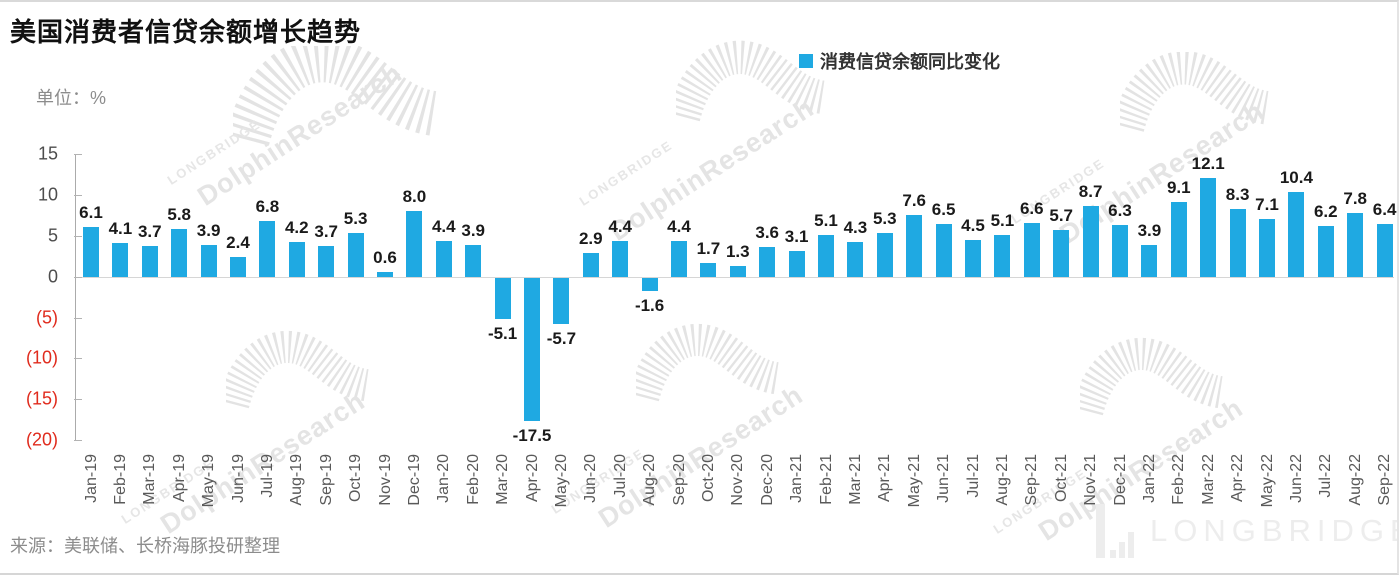 This screenshot has width=1399, height=575. Describe the element at coordinates (767, 480) in the screenshot. I see `x-axis-label: Dec-20` at that location.